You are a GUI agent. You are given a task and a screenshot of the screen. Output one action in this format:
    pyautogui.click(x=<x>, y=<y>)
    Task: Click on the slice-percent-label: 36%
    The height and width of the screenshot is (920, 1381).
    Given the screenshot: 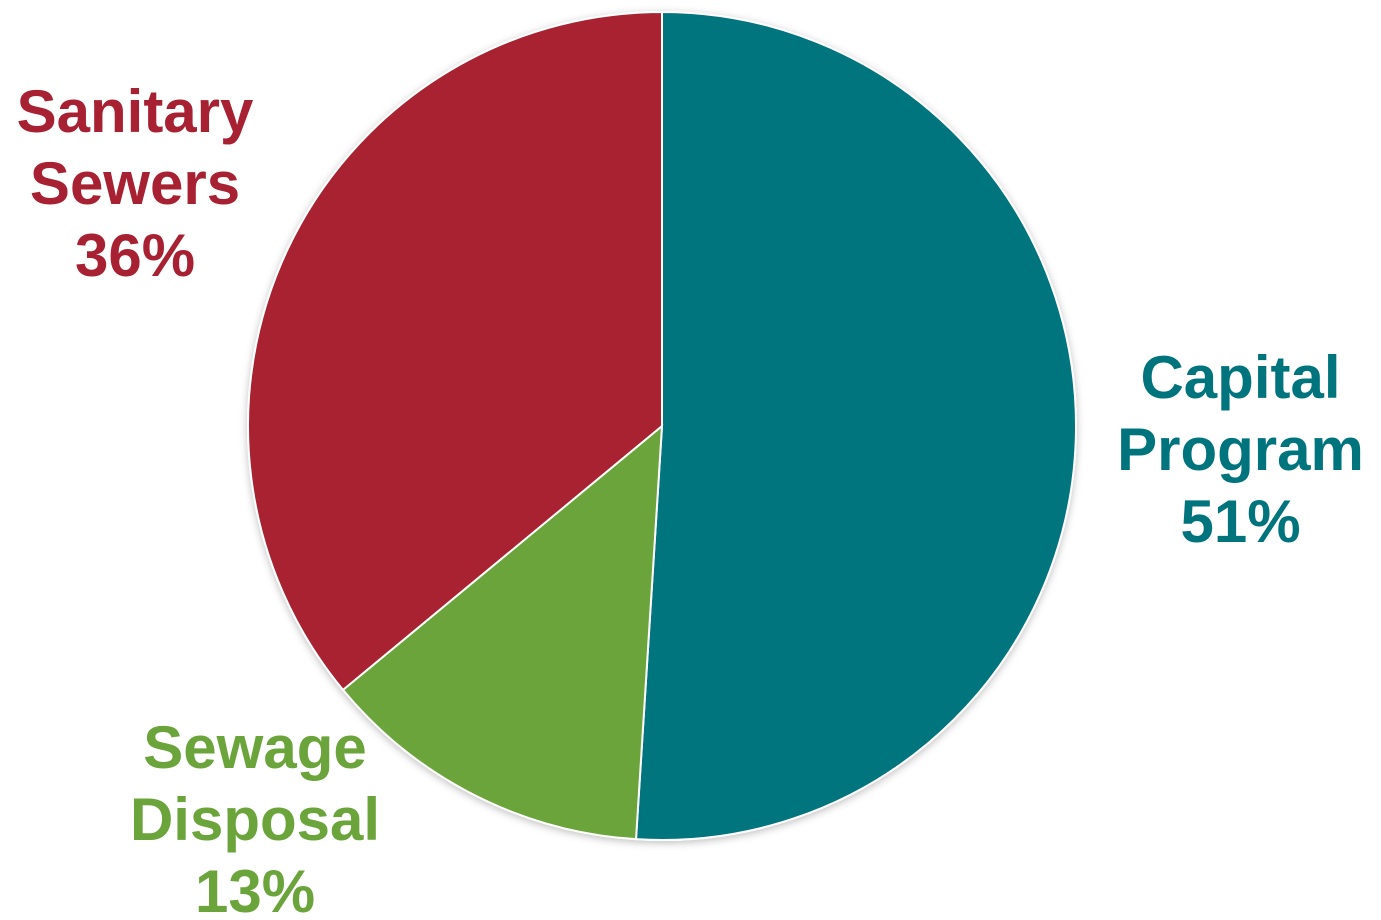 What is the action you would take?
    pyautogui.click(x=135, y=256)
    